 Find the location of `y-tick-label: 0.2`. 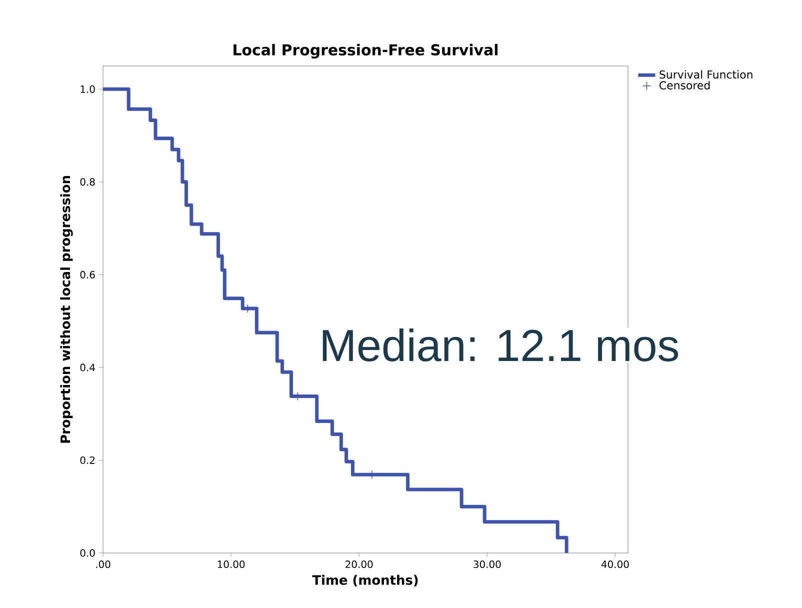

y-tick-label: 0.2 is located at coordinates (87, 460).